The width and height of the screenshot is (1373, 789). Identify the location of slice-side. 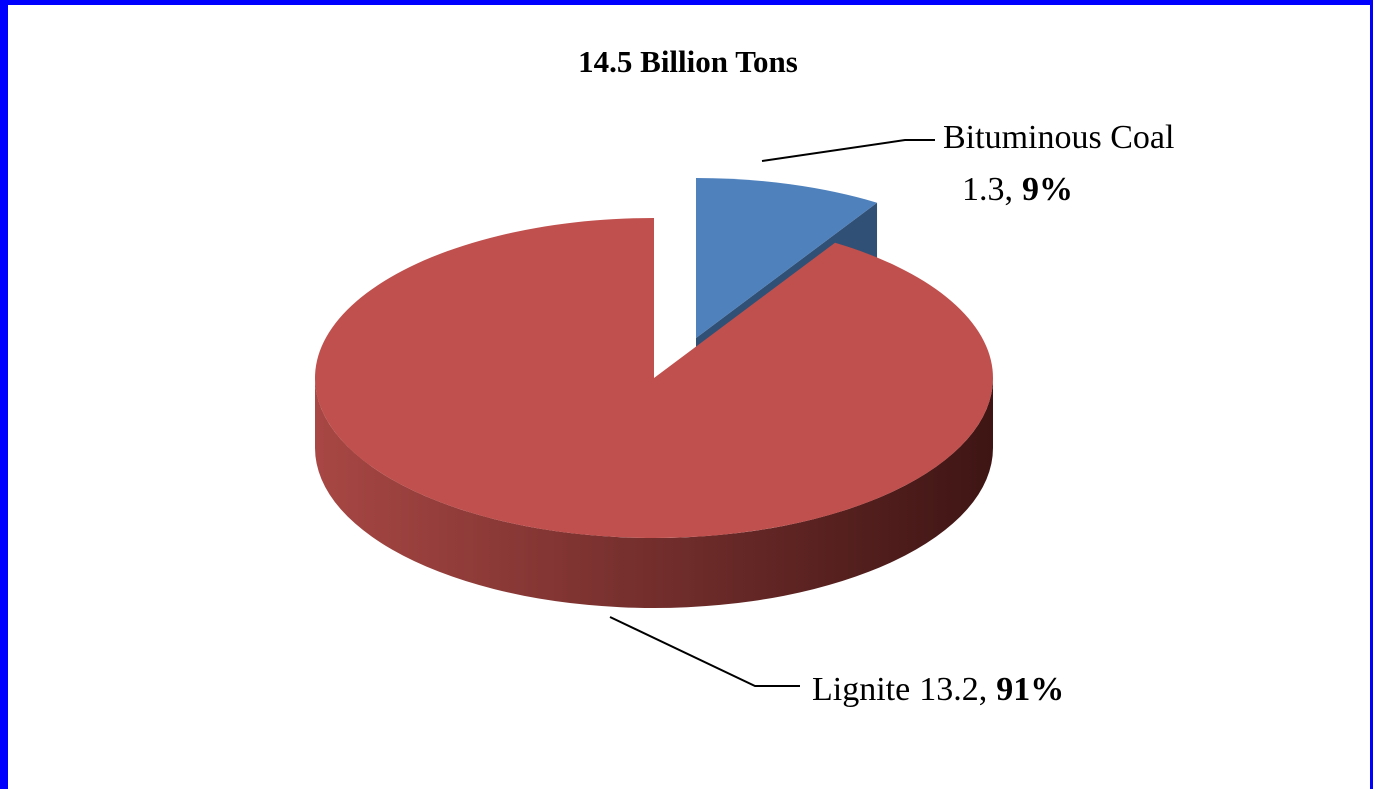
(654, 493).